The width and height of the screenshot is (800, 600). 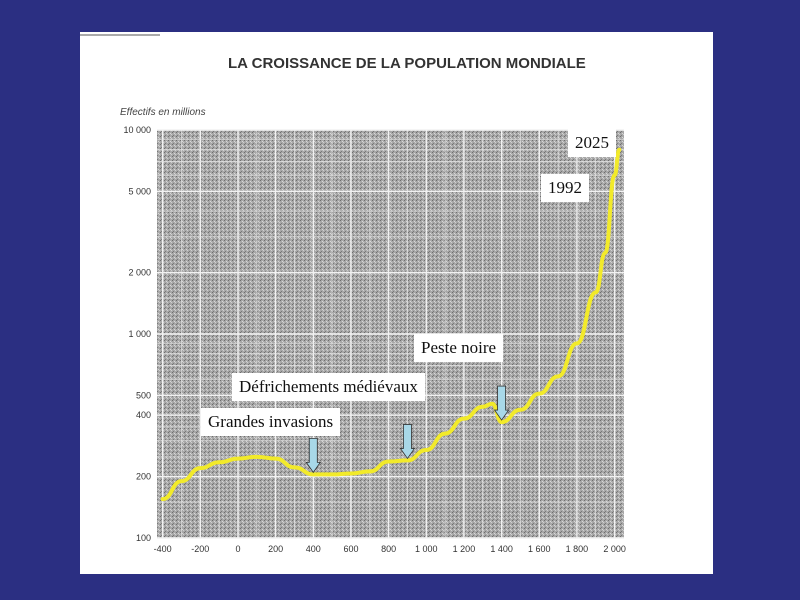 What do you see at coordinates (143, 415) in the screenshot?
I see `y-tick-label: 400` at bounding box center [143, 415].